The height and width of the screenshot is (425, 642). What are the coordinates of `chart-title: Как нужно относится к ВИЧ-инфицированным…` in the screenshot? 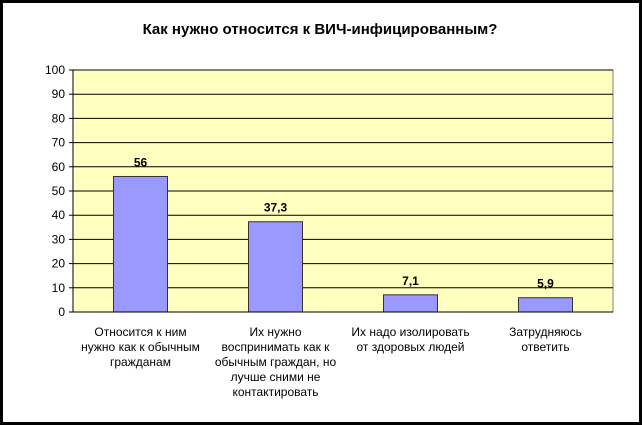 It's located at (320, 29).